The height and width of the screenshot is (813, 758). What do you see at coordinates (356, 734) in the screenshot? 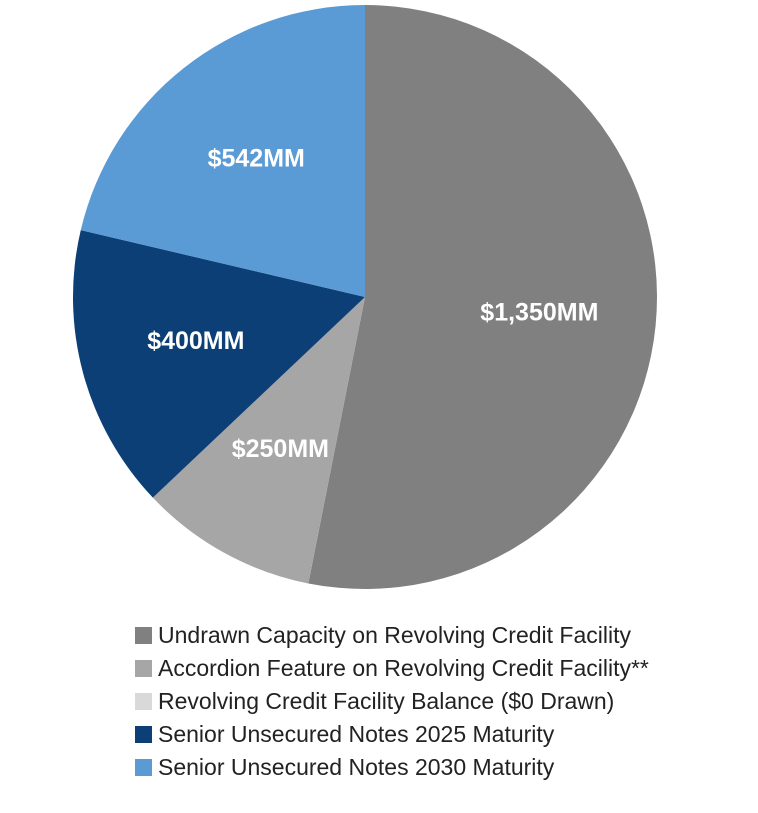
I see `legend-label: Senior Unsecured Notes 2025 Maturity` at bounding box center [356, 734].